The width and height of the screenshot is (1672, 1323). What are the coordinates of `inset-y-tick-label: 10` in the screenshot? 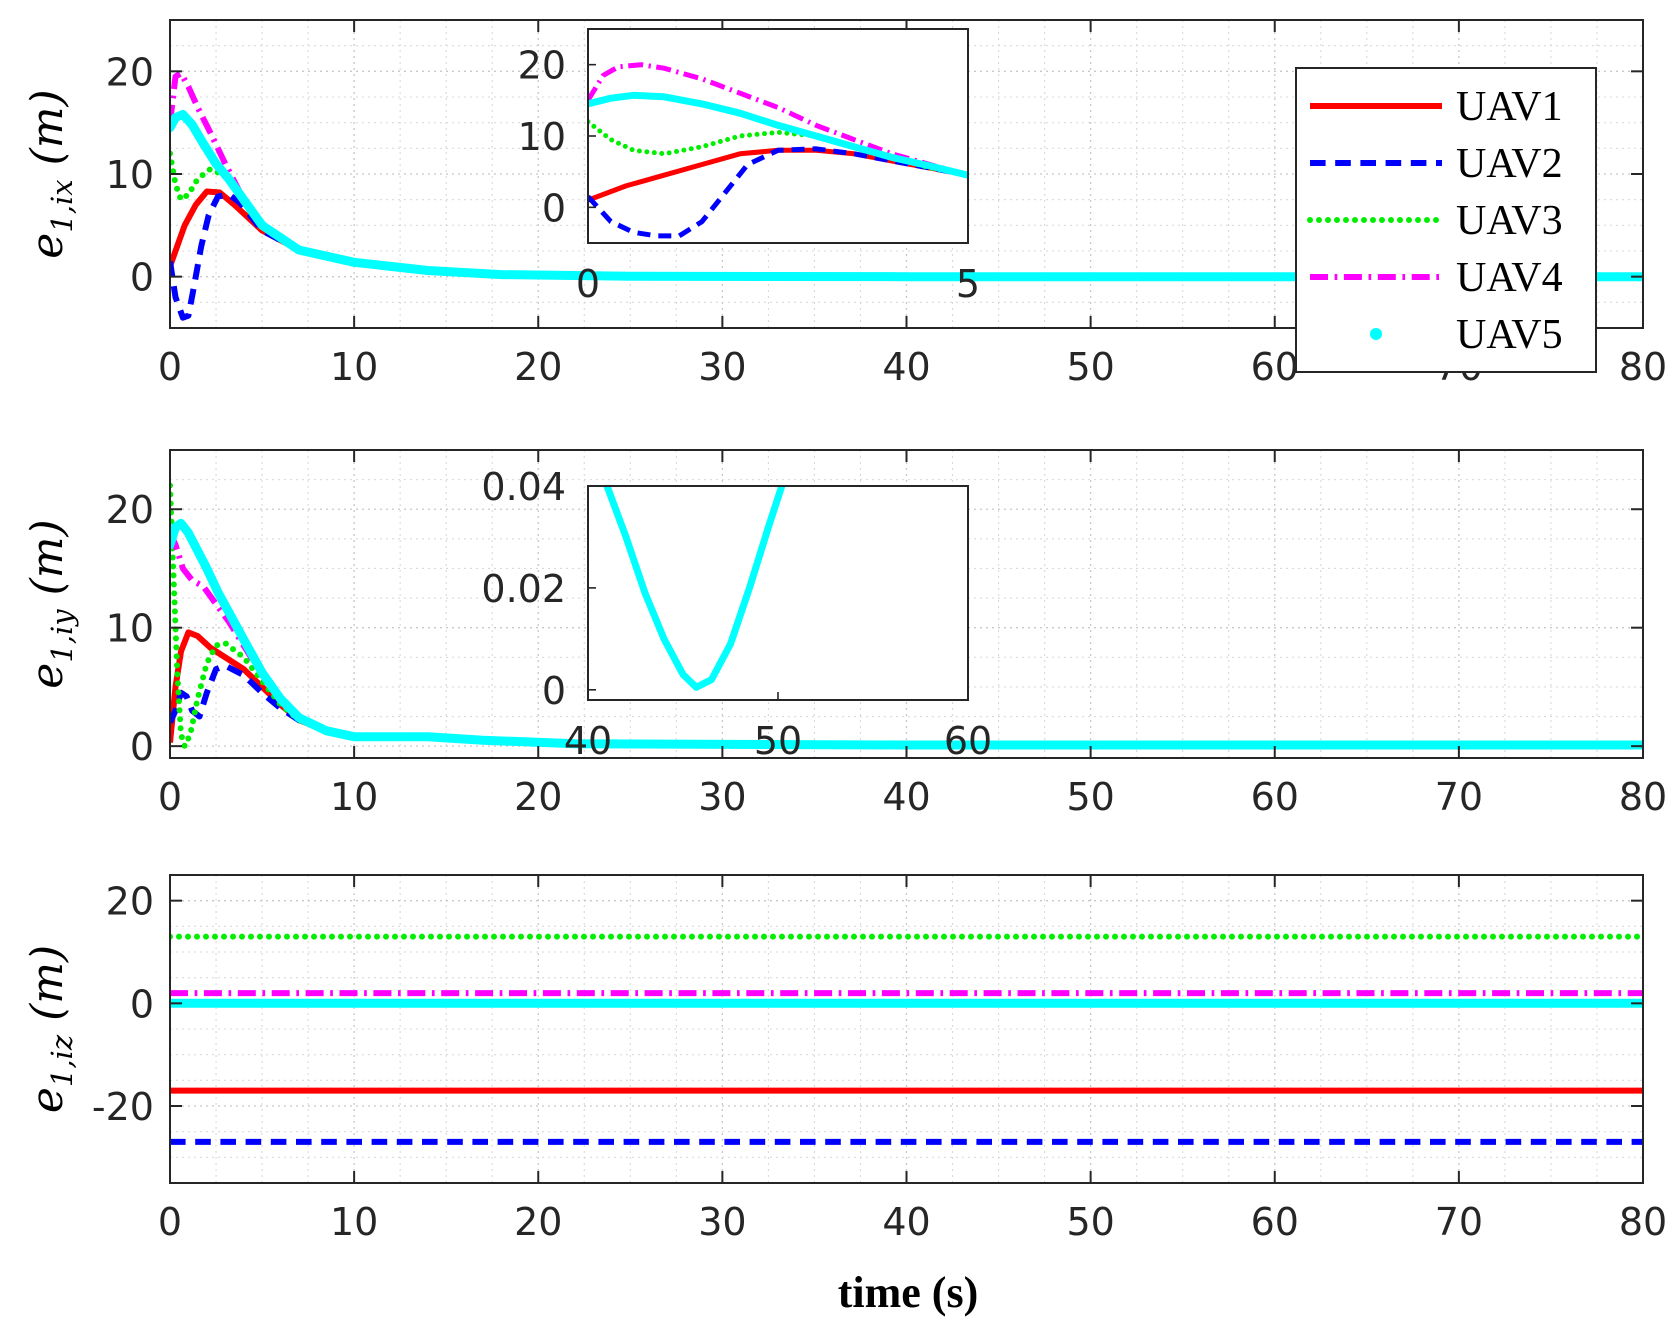 It's located at (542, 137).